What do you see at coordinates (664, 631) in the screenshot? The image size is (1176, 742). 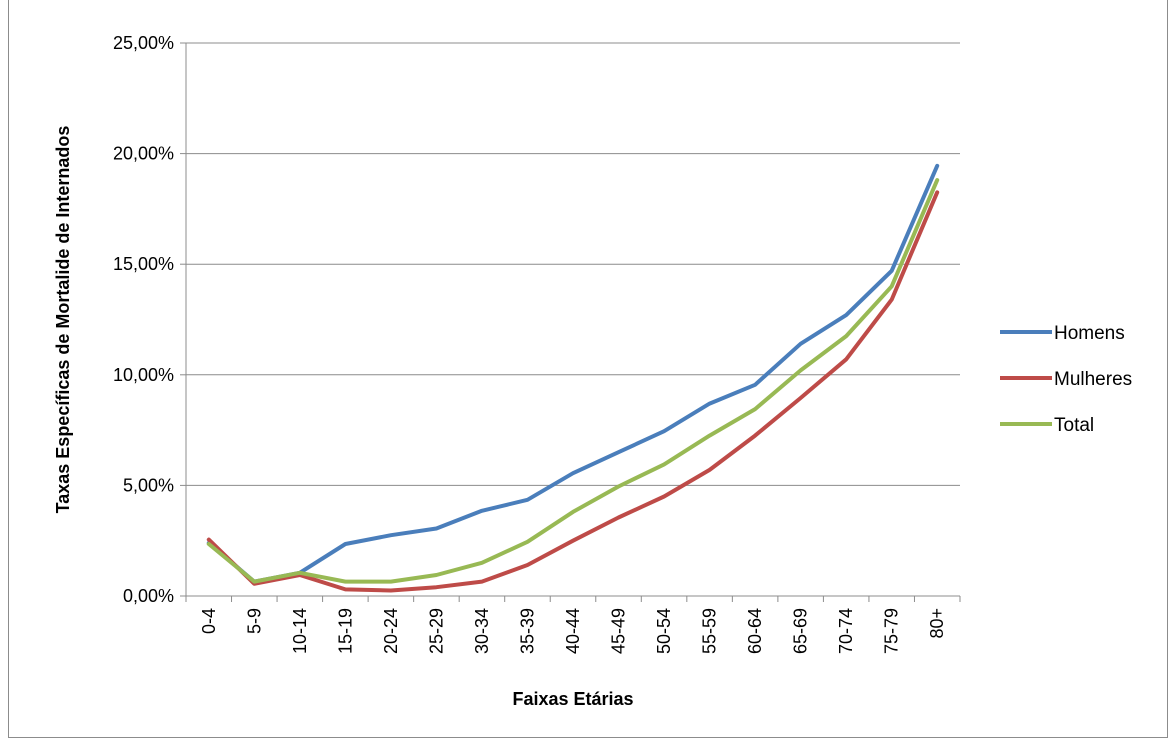 I see `x-tick-label: 50-54` at bounding box center [664, 631].